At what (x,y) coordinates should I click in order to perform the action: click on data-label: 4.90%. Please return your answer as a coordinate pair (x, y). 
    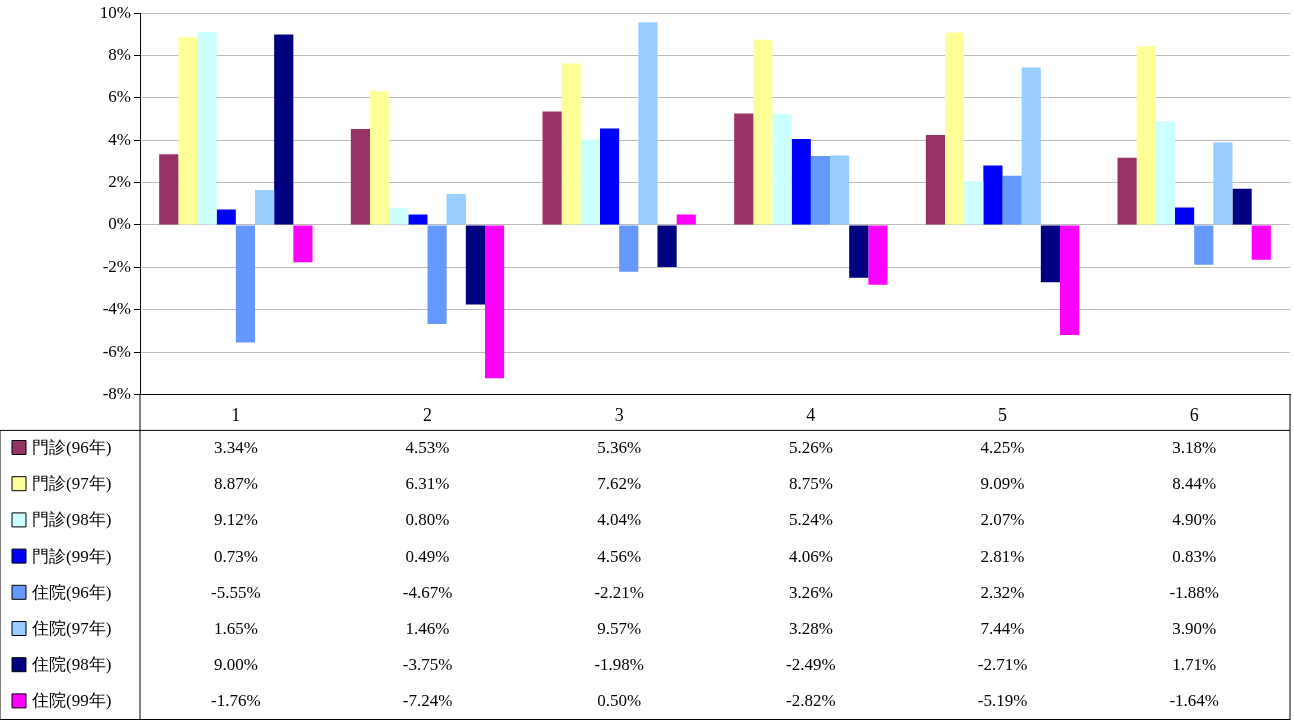
    Looking at the image, I should click on (1194, 520).